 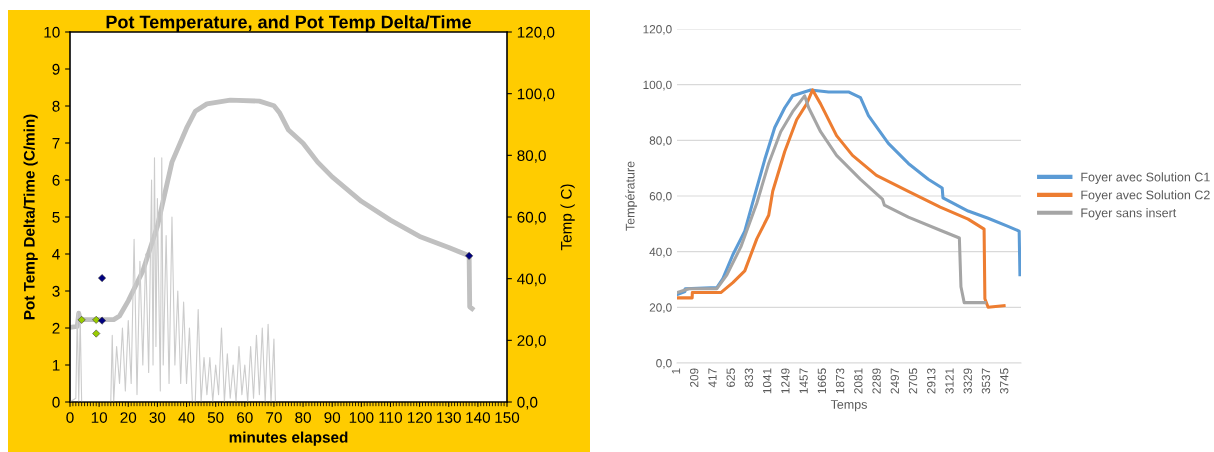 What do you see at coordinates (128, 417) in the screenshot?
I see `x-tick-label: 20` at bounding box center [128, 417].